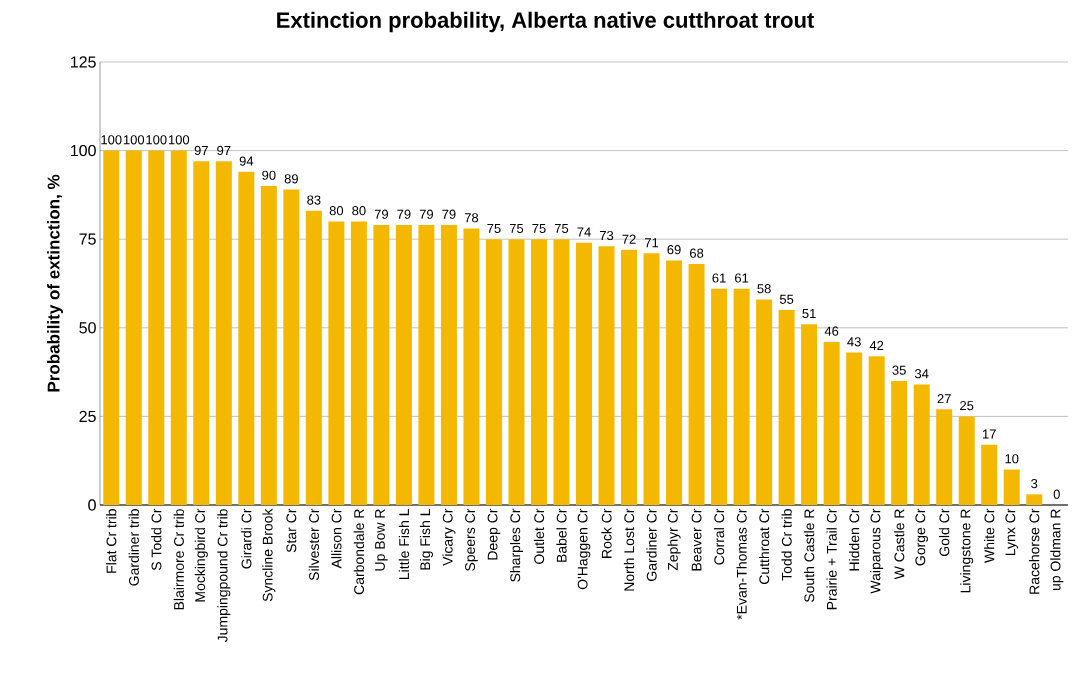 The height and width of the screenshot is (698, 1075). What do you see at coordinates (831, 331) in the screenshot?
I see `data-label: 46` at bounding box center [831, 331].